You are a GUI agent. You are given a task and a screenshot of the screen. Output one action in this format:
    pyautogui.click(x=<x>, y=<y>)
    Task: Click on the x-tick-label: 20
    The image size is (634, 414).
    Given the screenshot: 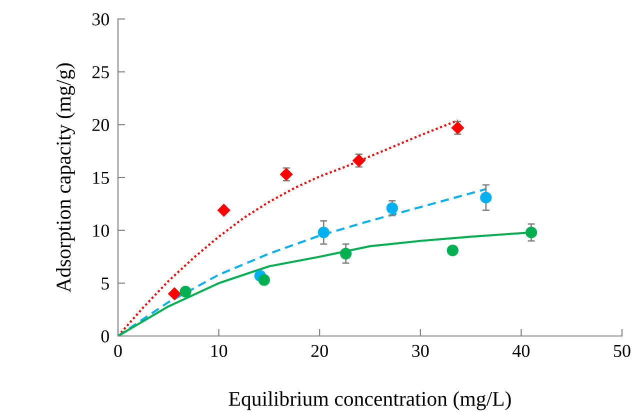 What is the action you would take?
    pyautogui.click(x=319, y=351)
    